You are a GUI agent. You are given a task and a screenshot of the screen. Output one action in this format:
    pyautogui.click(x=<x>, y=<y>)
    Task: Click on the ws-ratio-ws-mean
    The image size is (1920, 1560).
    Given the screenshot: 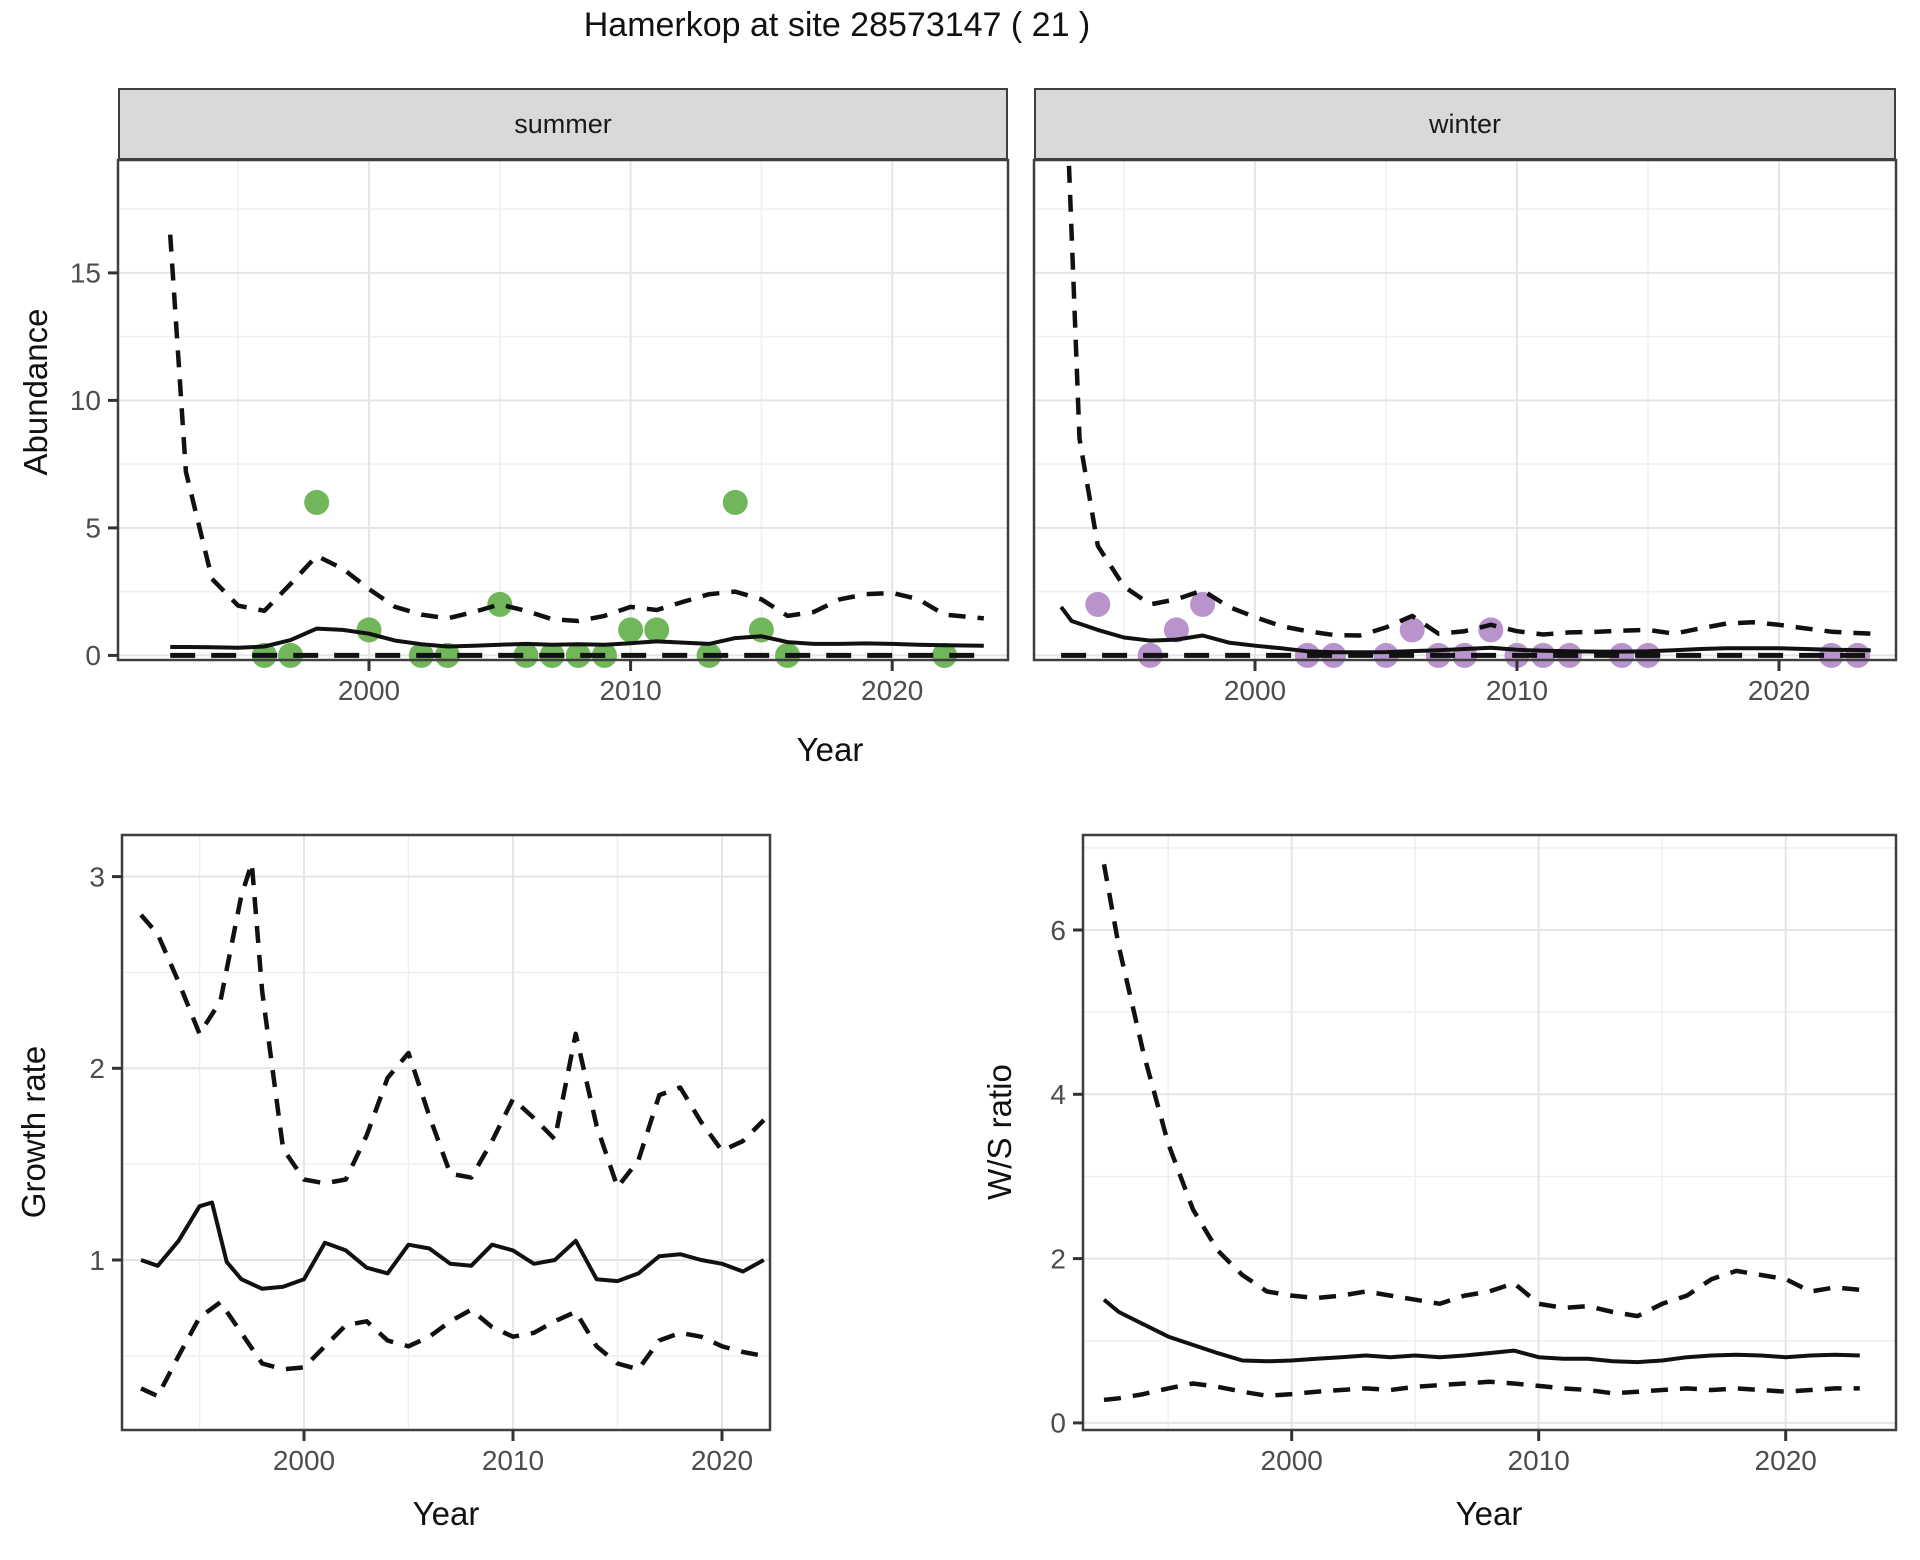 What is the action you would take?
    pyautogui.click(x=1481, y=1331)
    